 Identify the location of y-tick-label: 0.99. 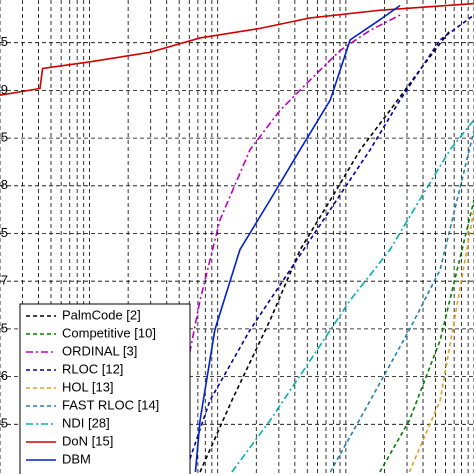
(4, 89).